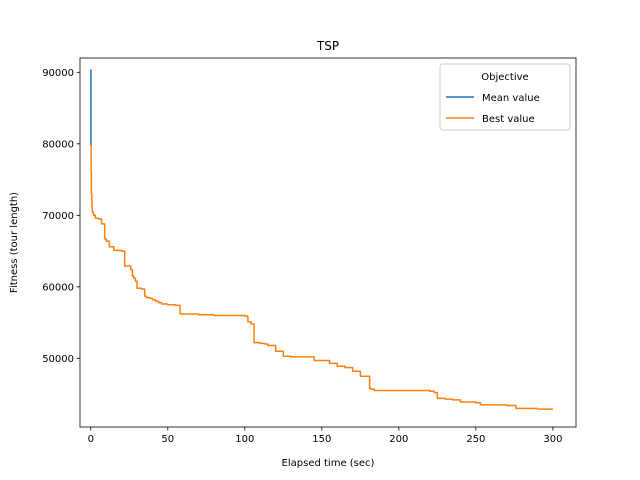 The image size is (640, 480). I want to click on x-tick-label: 50, so click(167, 439).